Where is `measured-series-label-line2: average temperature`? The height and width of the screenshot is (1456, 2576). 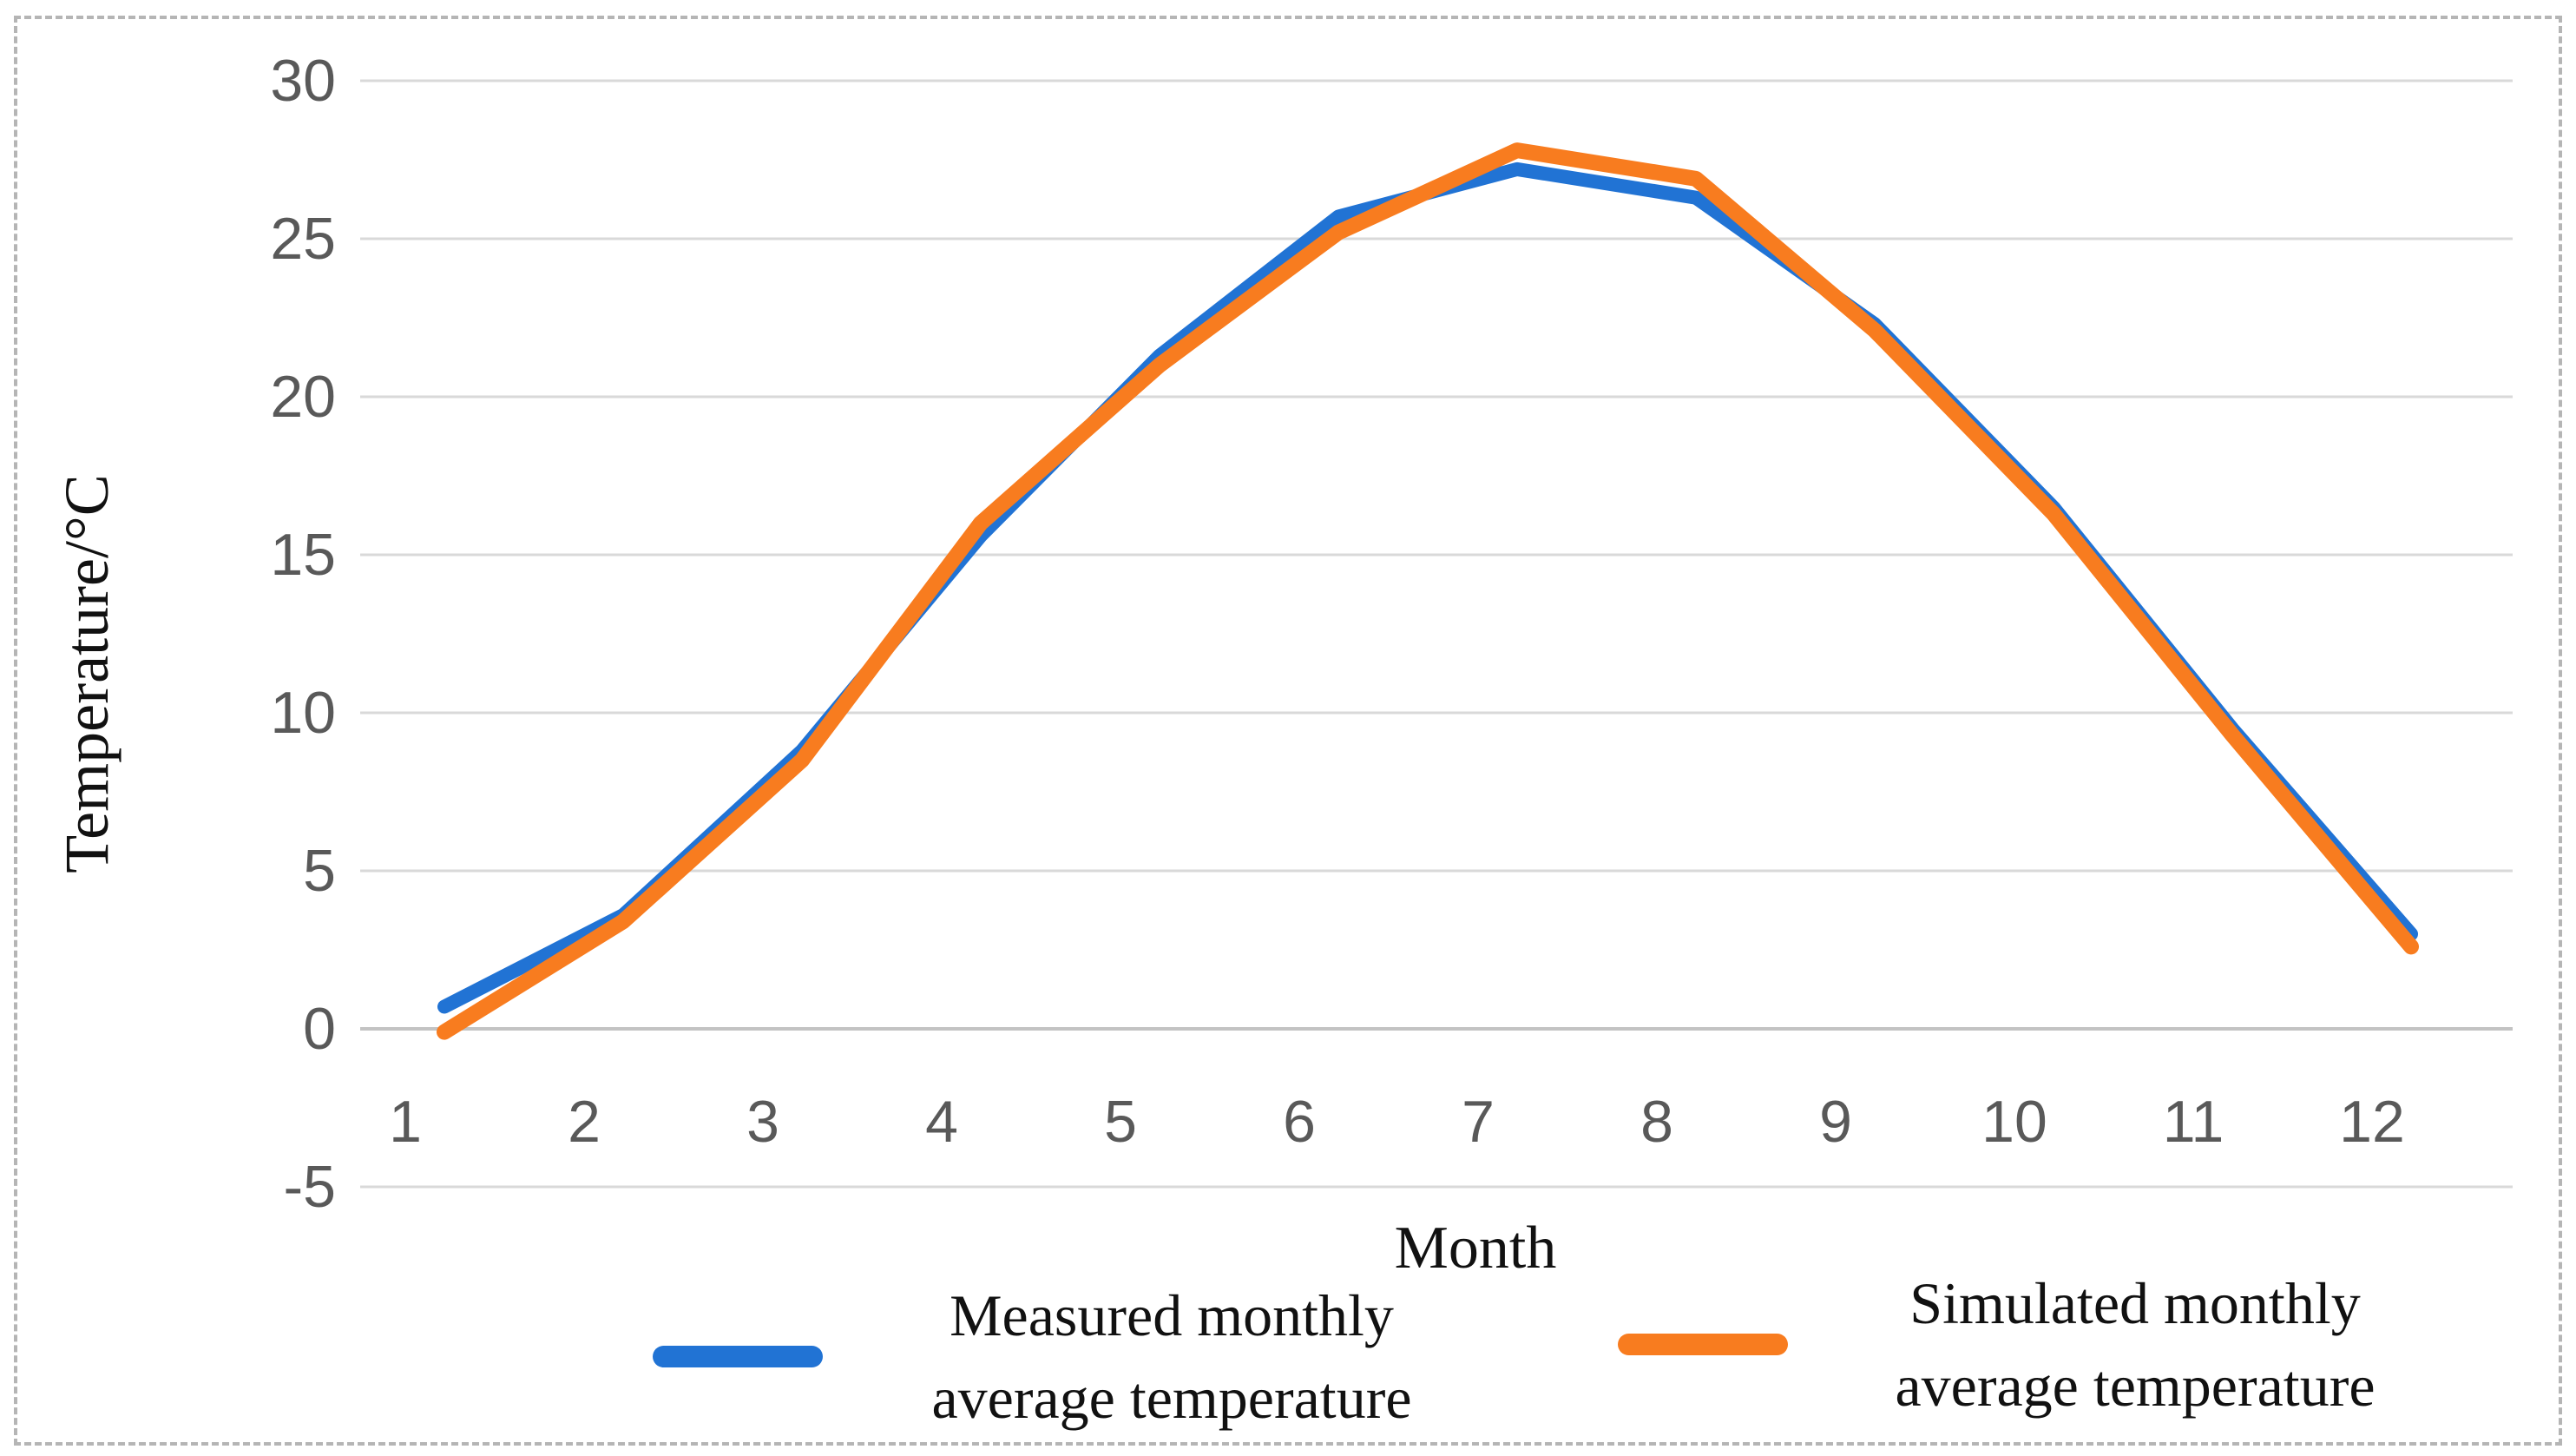
measured-series-label-line2: average temperature is located at coordinates (1171, 1398).